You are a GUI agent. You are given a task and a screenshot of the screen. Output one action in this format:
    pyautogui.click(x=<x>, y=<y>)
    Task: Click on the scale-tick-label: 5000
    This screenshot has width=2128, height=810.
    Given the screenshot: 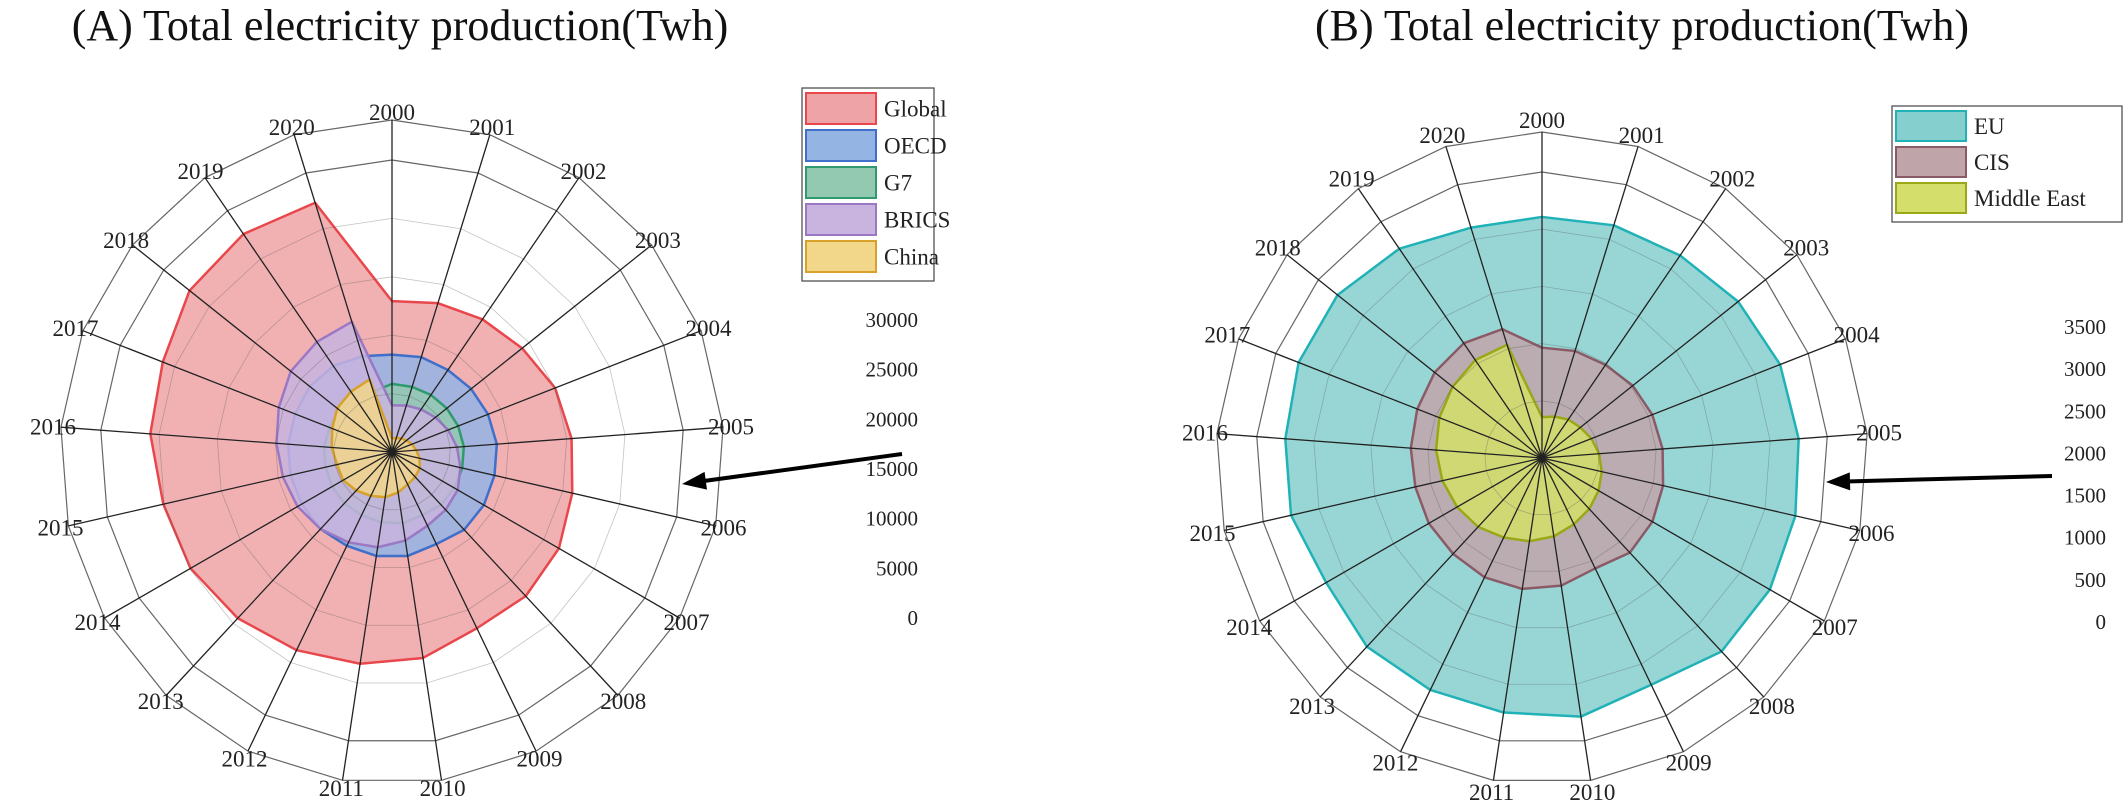 What is the action you would take?
    pyautogui.click(x=897, y=568)
    